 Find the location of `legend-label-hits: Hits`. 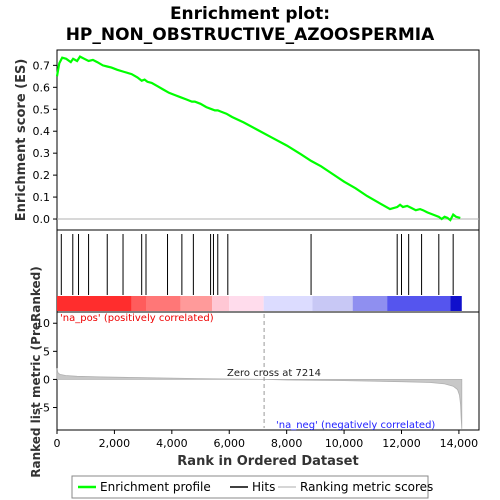

legend-label-hits: Hits is located at coordinates (263, 487).